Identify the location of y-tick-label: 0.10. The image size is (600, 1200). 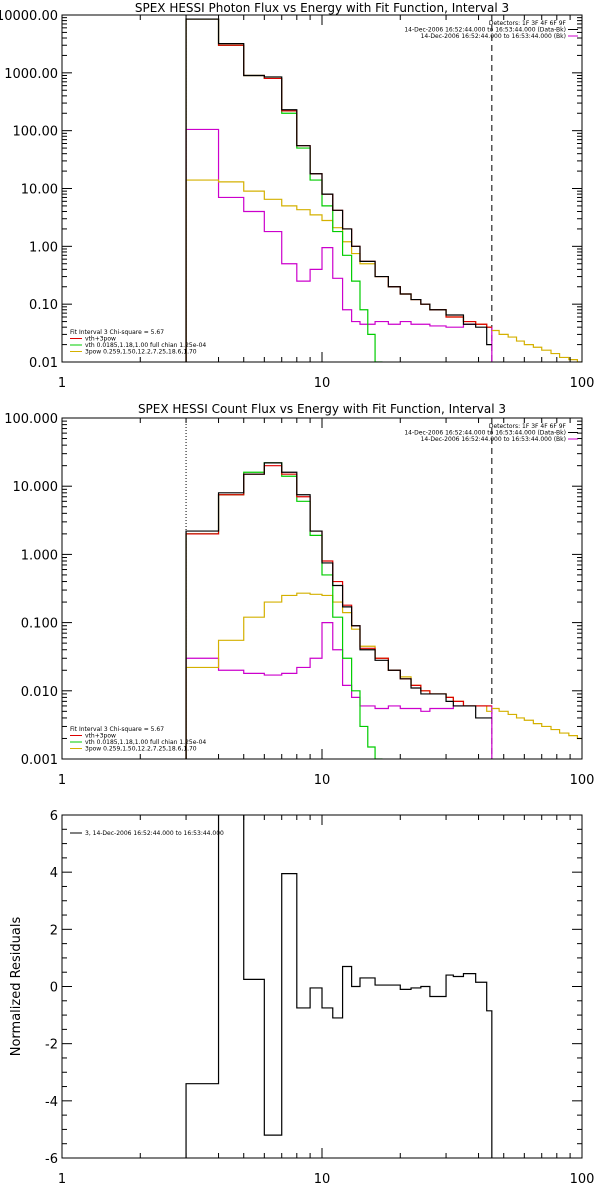
(43, 305).